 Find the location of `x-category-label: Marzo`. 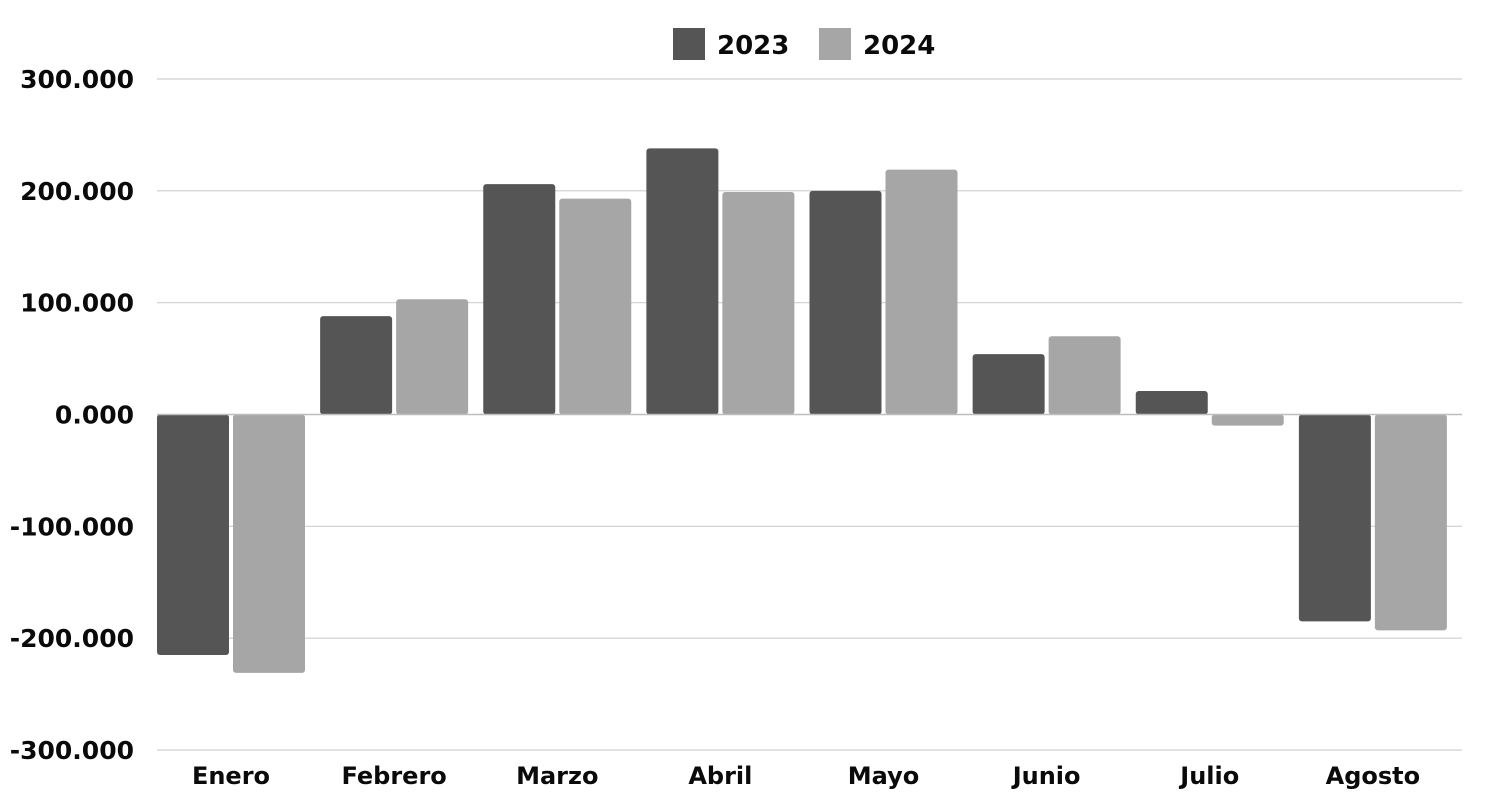

x-category-label: Marzo is located at coordinates (557, 776).